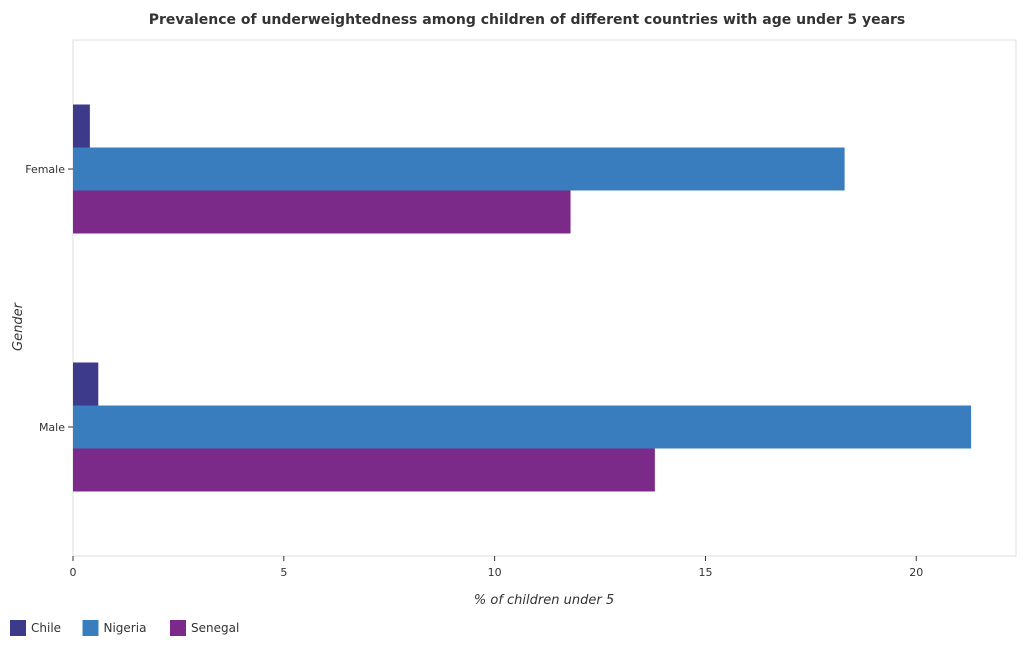 The image size is (1026, 650). What do you see at coordinates (705, 572) in the screenshot?
I see `x-tick-label-15: 15` at bounding box center [705, 572].